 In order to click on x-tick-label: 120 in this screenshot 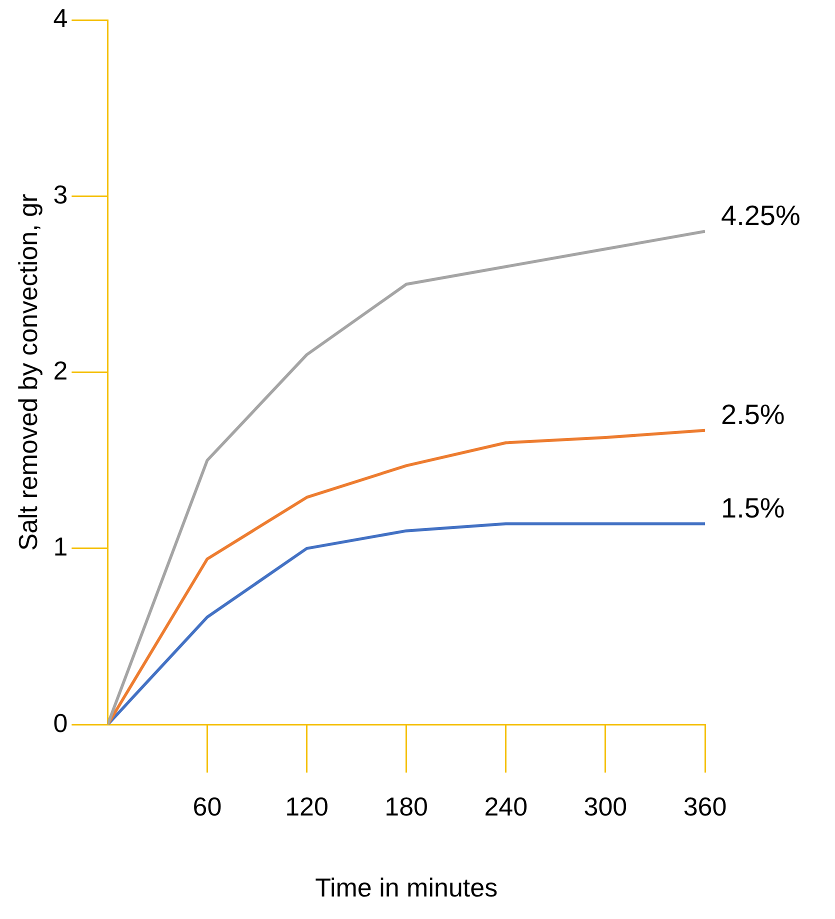, I will do `click(306, 806)`.